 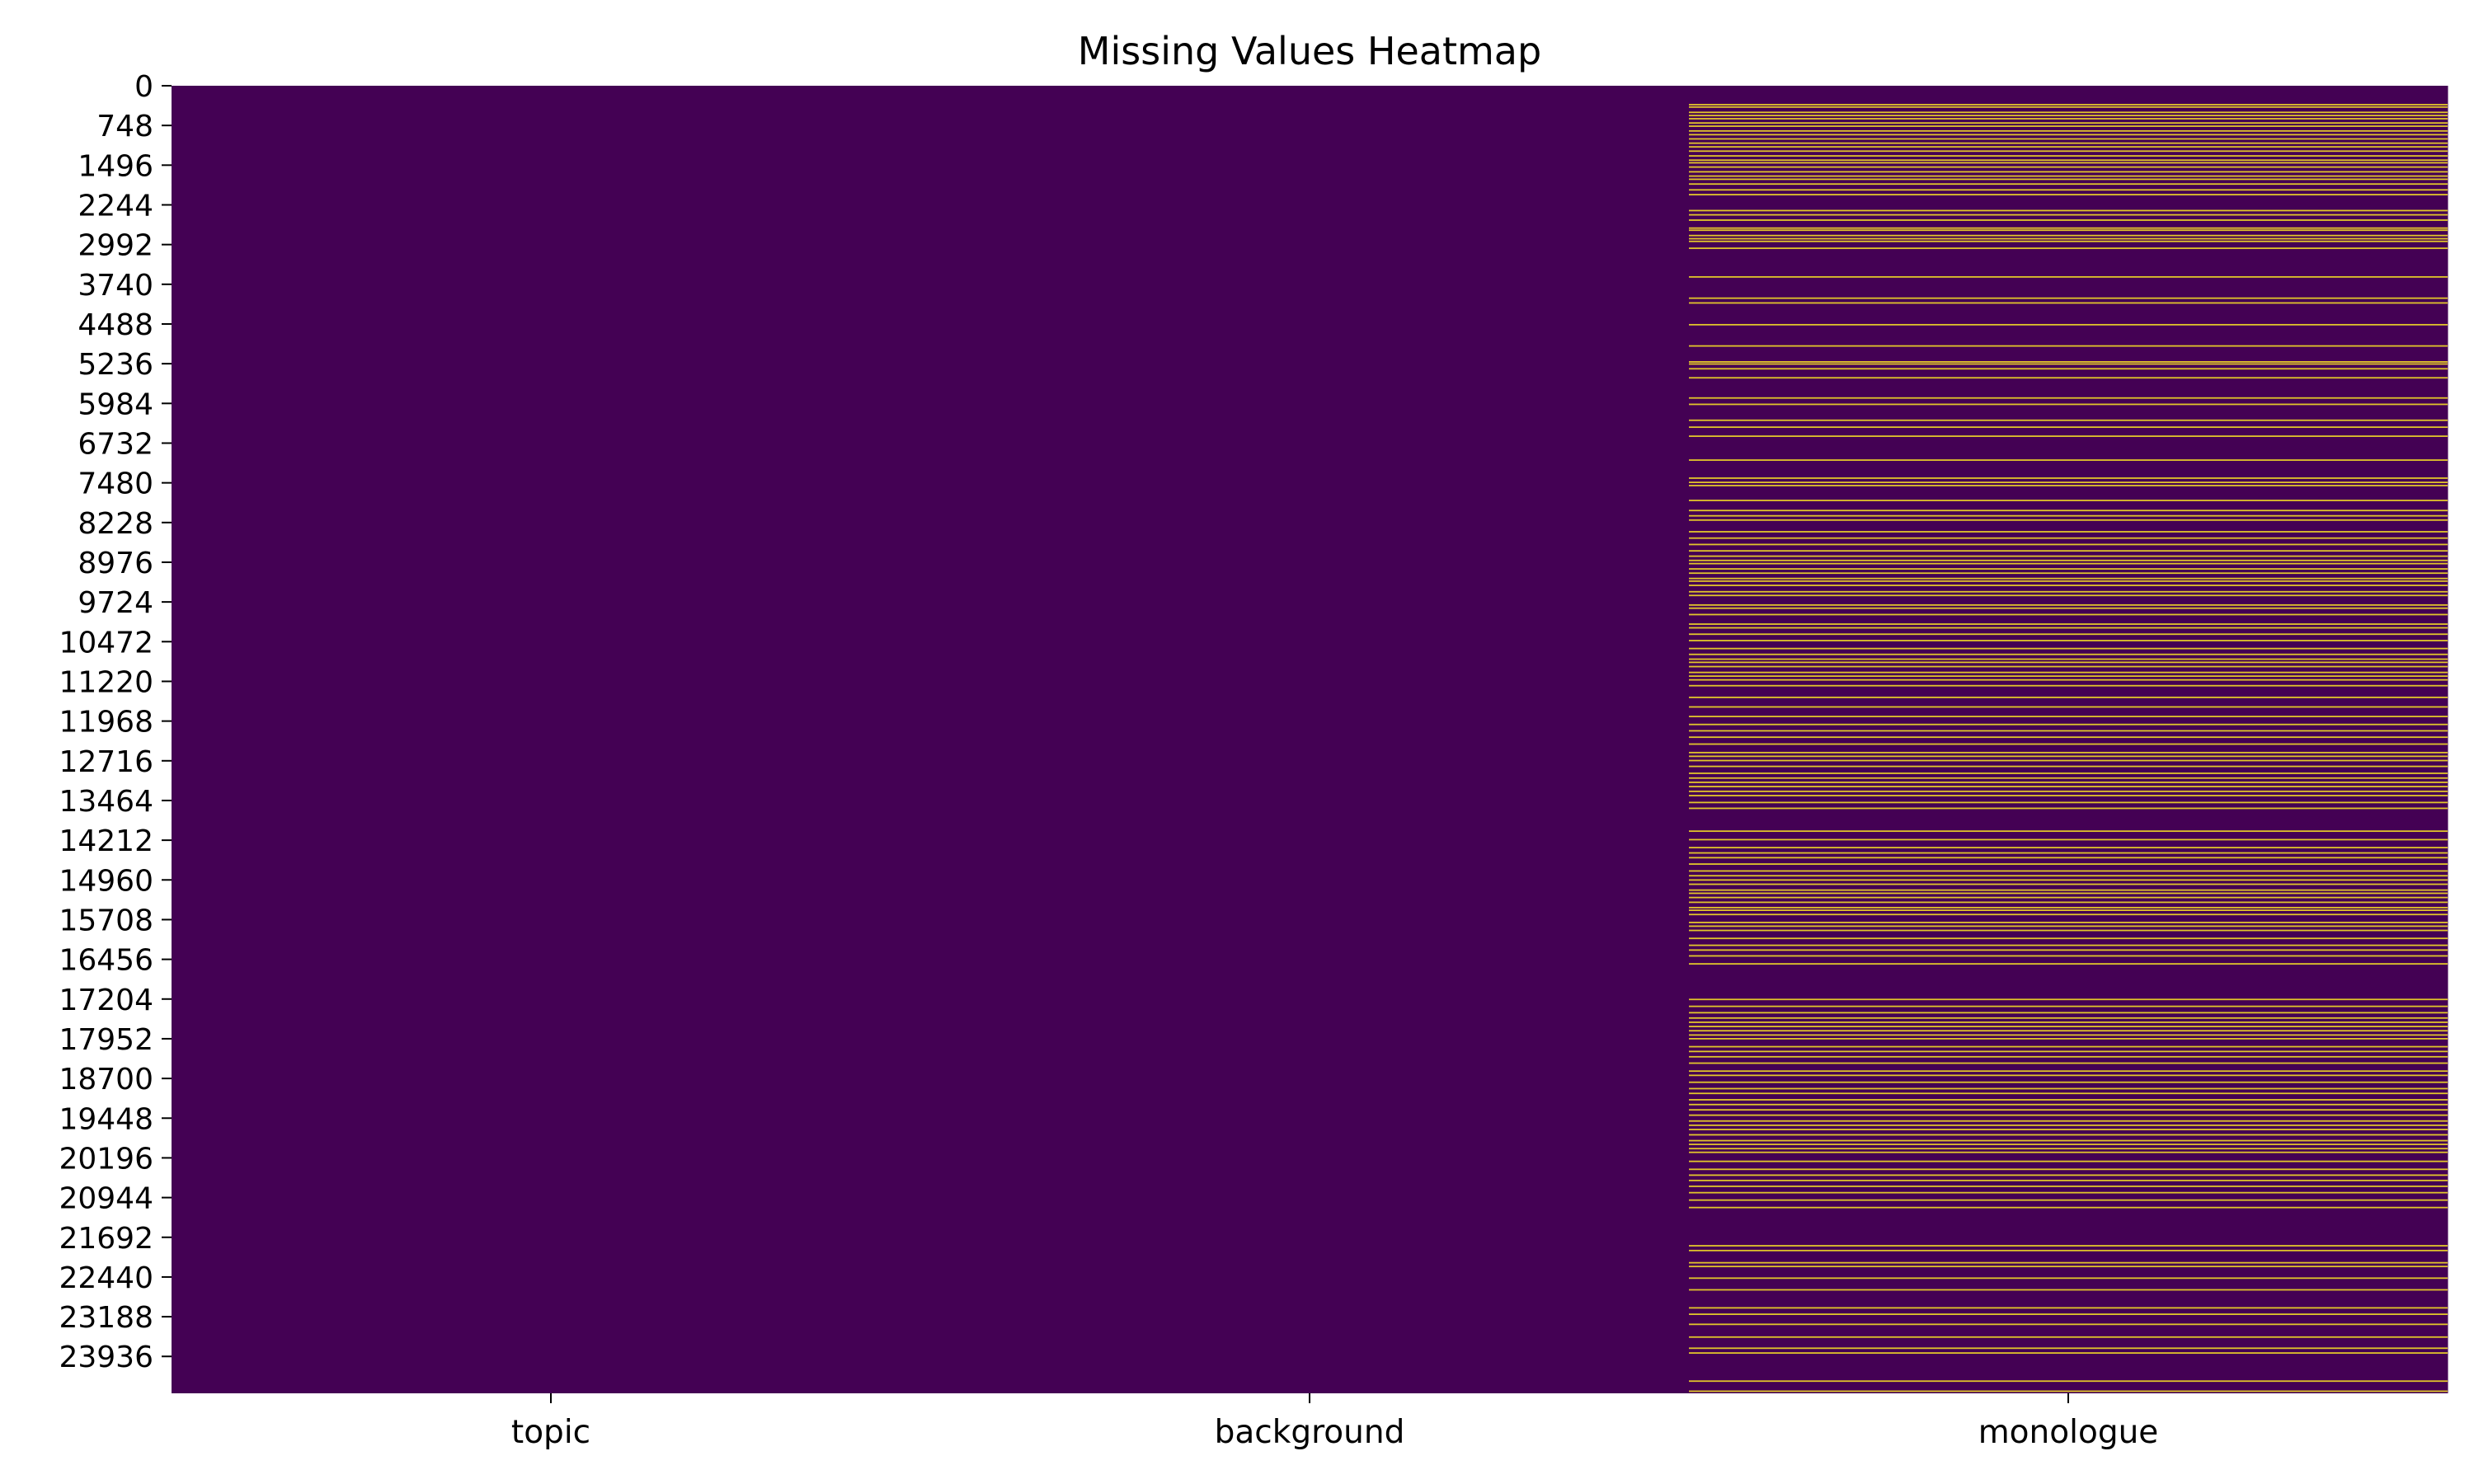 What do you see at coordinates (550, 1432) in the screenshot?
I see `x-tick-label-topic: topic` at bounding box center [550, 1432].